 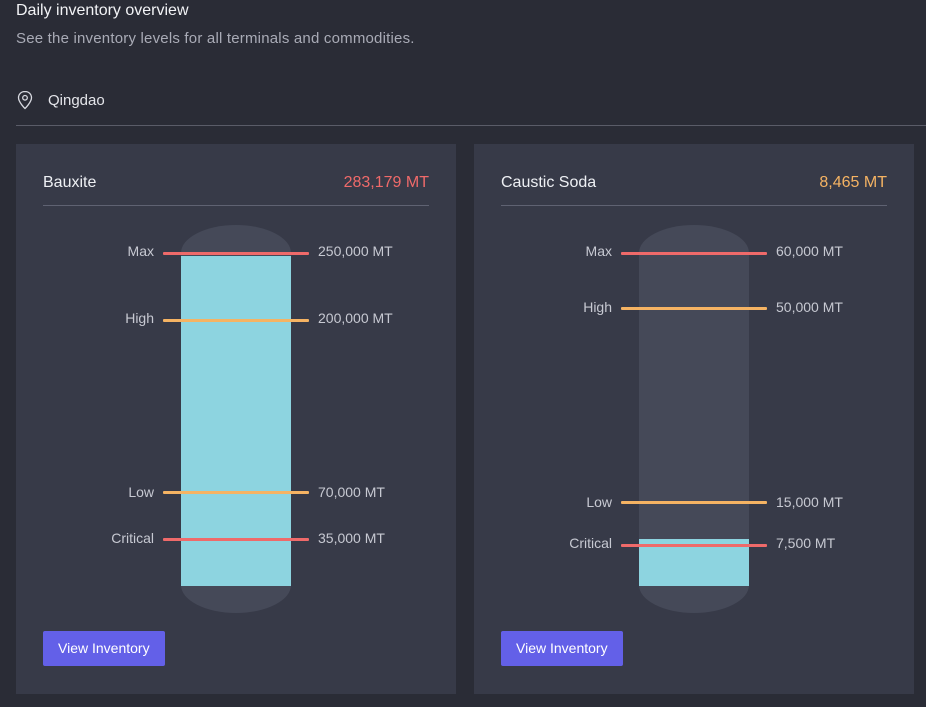 What do you see at coordinates (809, 307) in the screenshot?
I see `threshold-value-high: 50,000 MT` at bounding box center [809, 307].